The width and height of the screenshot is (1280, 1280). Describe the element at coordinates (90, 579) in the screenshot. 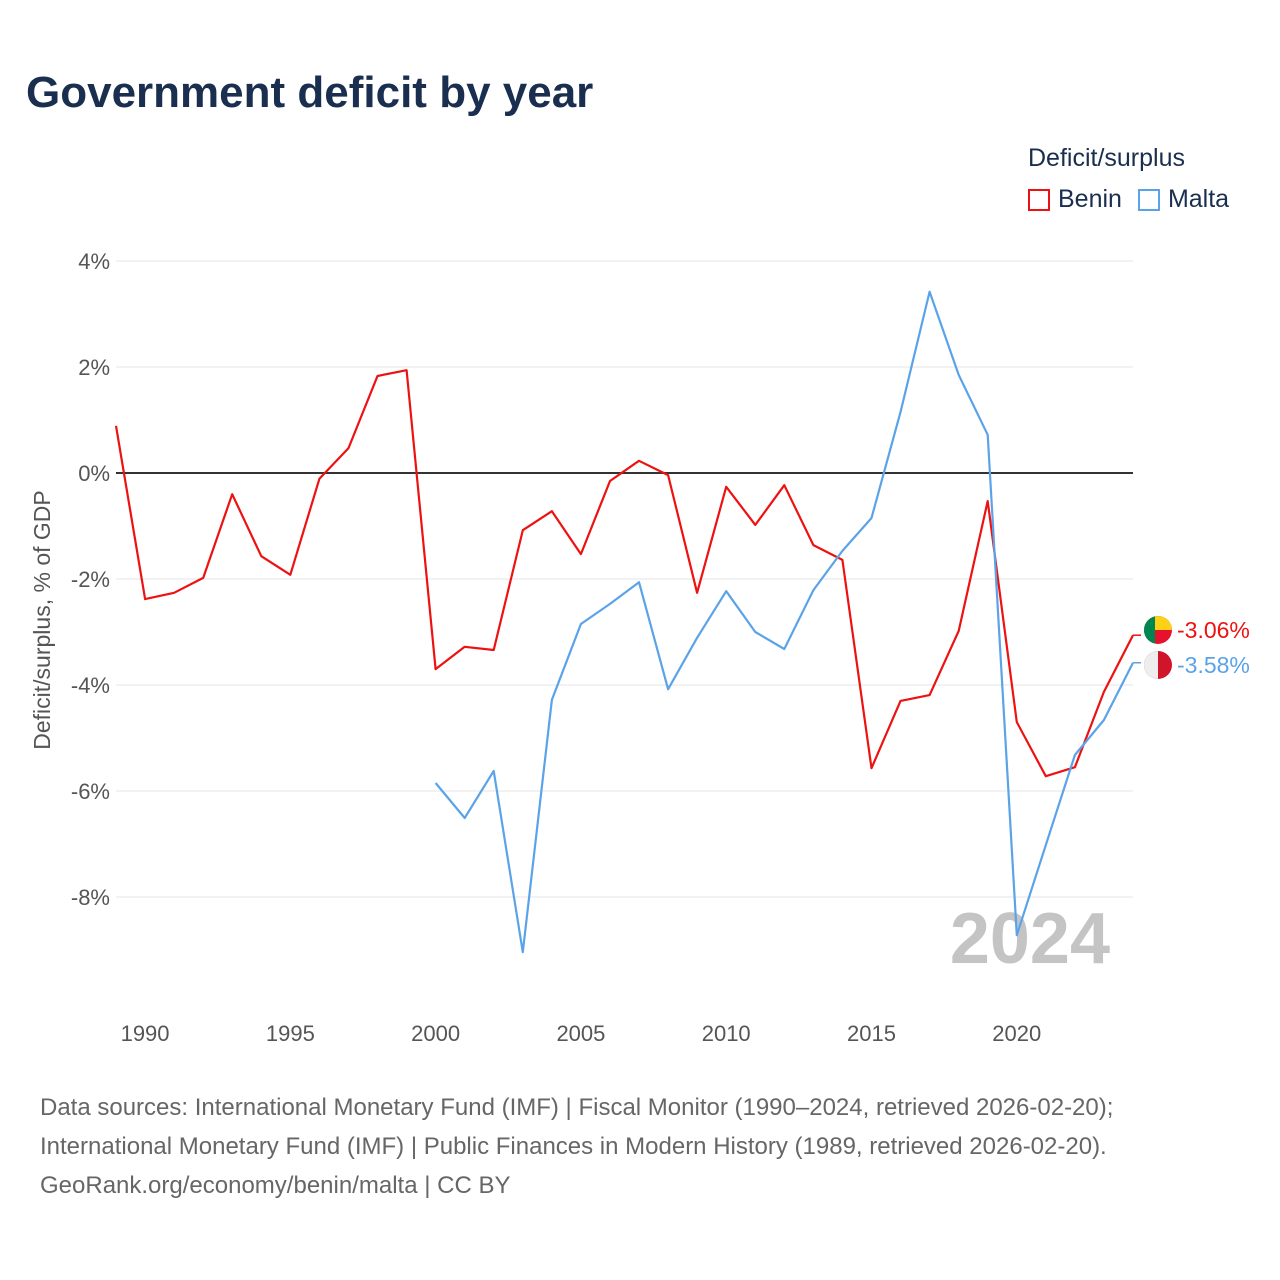

I see `y-tick-label: -2%` at that location.